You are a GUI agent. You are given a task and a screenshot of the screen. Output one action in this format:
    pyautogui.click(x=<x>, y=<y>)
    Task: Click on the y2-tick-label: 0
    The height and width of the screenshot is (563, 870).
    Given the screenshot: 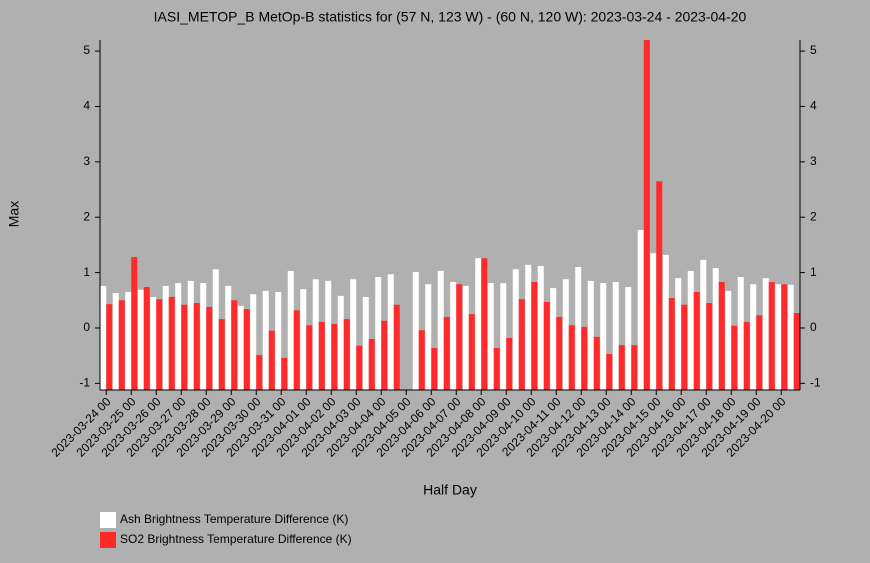 What is the action you would take?
    pyautogui.click(x=813, y=327)
    